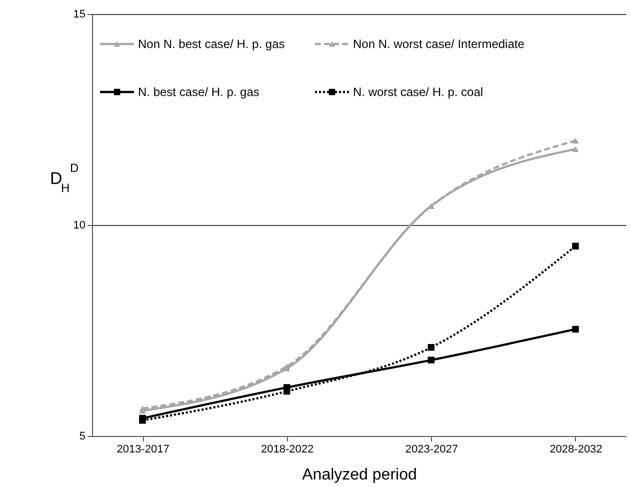 Image resolution: width=631 pixels, height=487 pixels. What do you see at coordinates (79, 226) in the screenshot?
I see `y-tick-label: 10` at bounding box center [79, 226].